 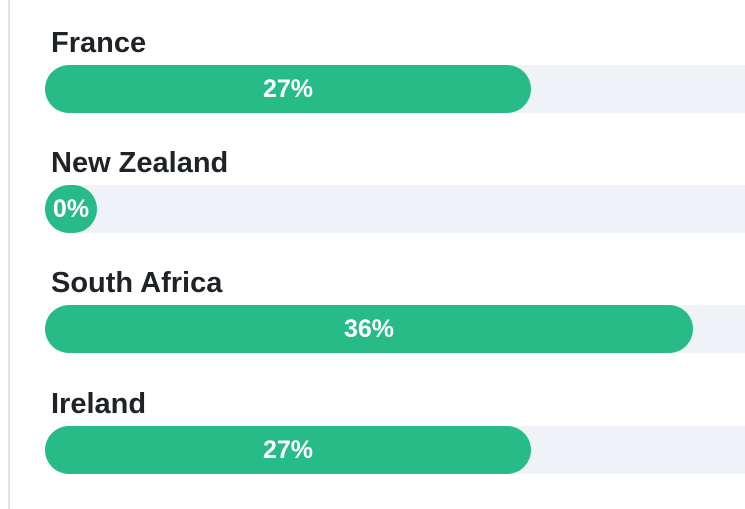 I want to click on result-bar-fill: 0%, so click(x=71, y=209).